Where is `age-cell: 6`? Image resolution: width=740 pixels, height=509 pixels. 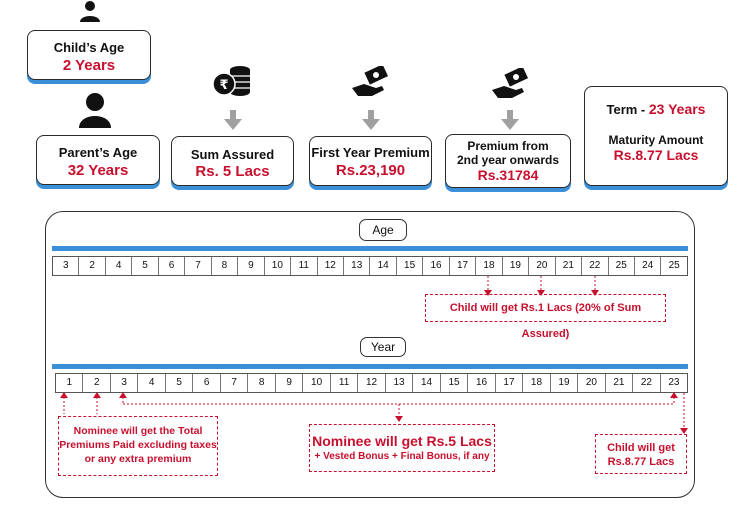
age-cell: 6 is located at coordinates (172, 266).